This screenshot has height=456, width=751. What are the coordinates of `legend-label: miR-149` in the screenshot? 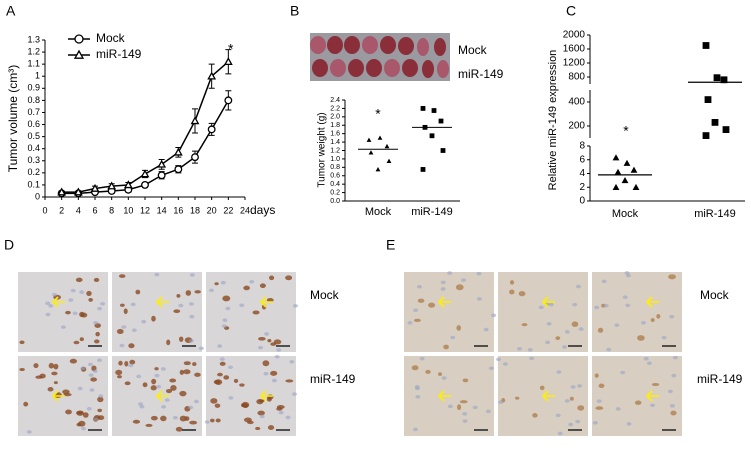 It's located at (119, 54).